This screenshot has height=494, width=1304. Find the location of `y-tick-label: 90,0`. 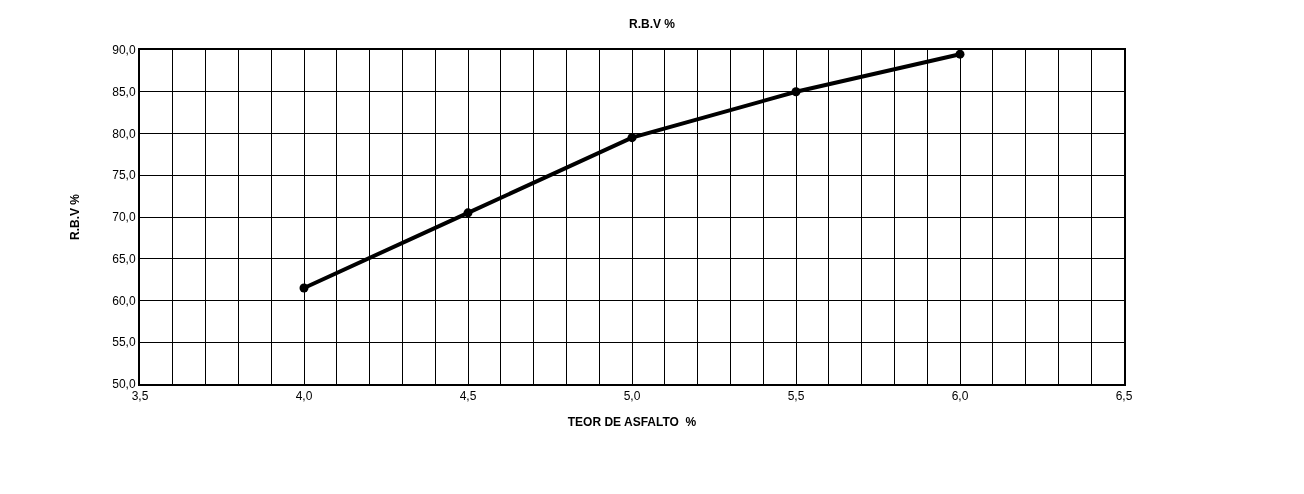

y-tick-label: 90,0 is located at coordinates (124, 50).